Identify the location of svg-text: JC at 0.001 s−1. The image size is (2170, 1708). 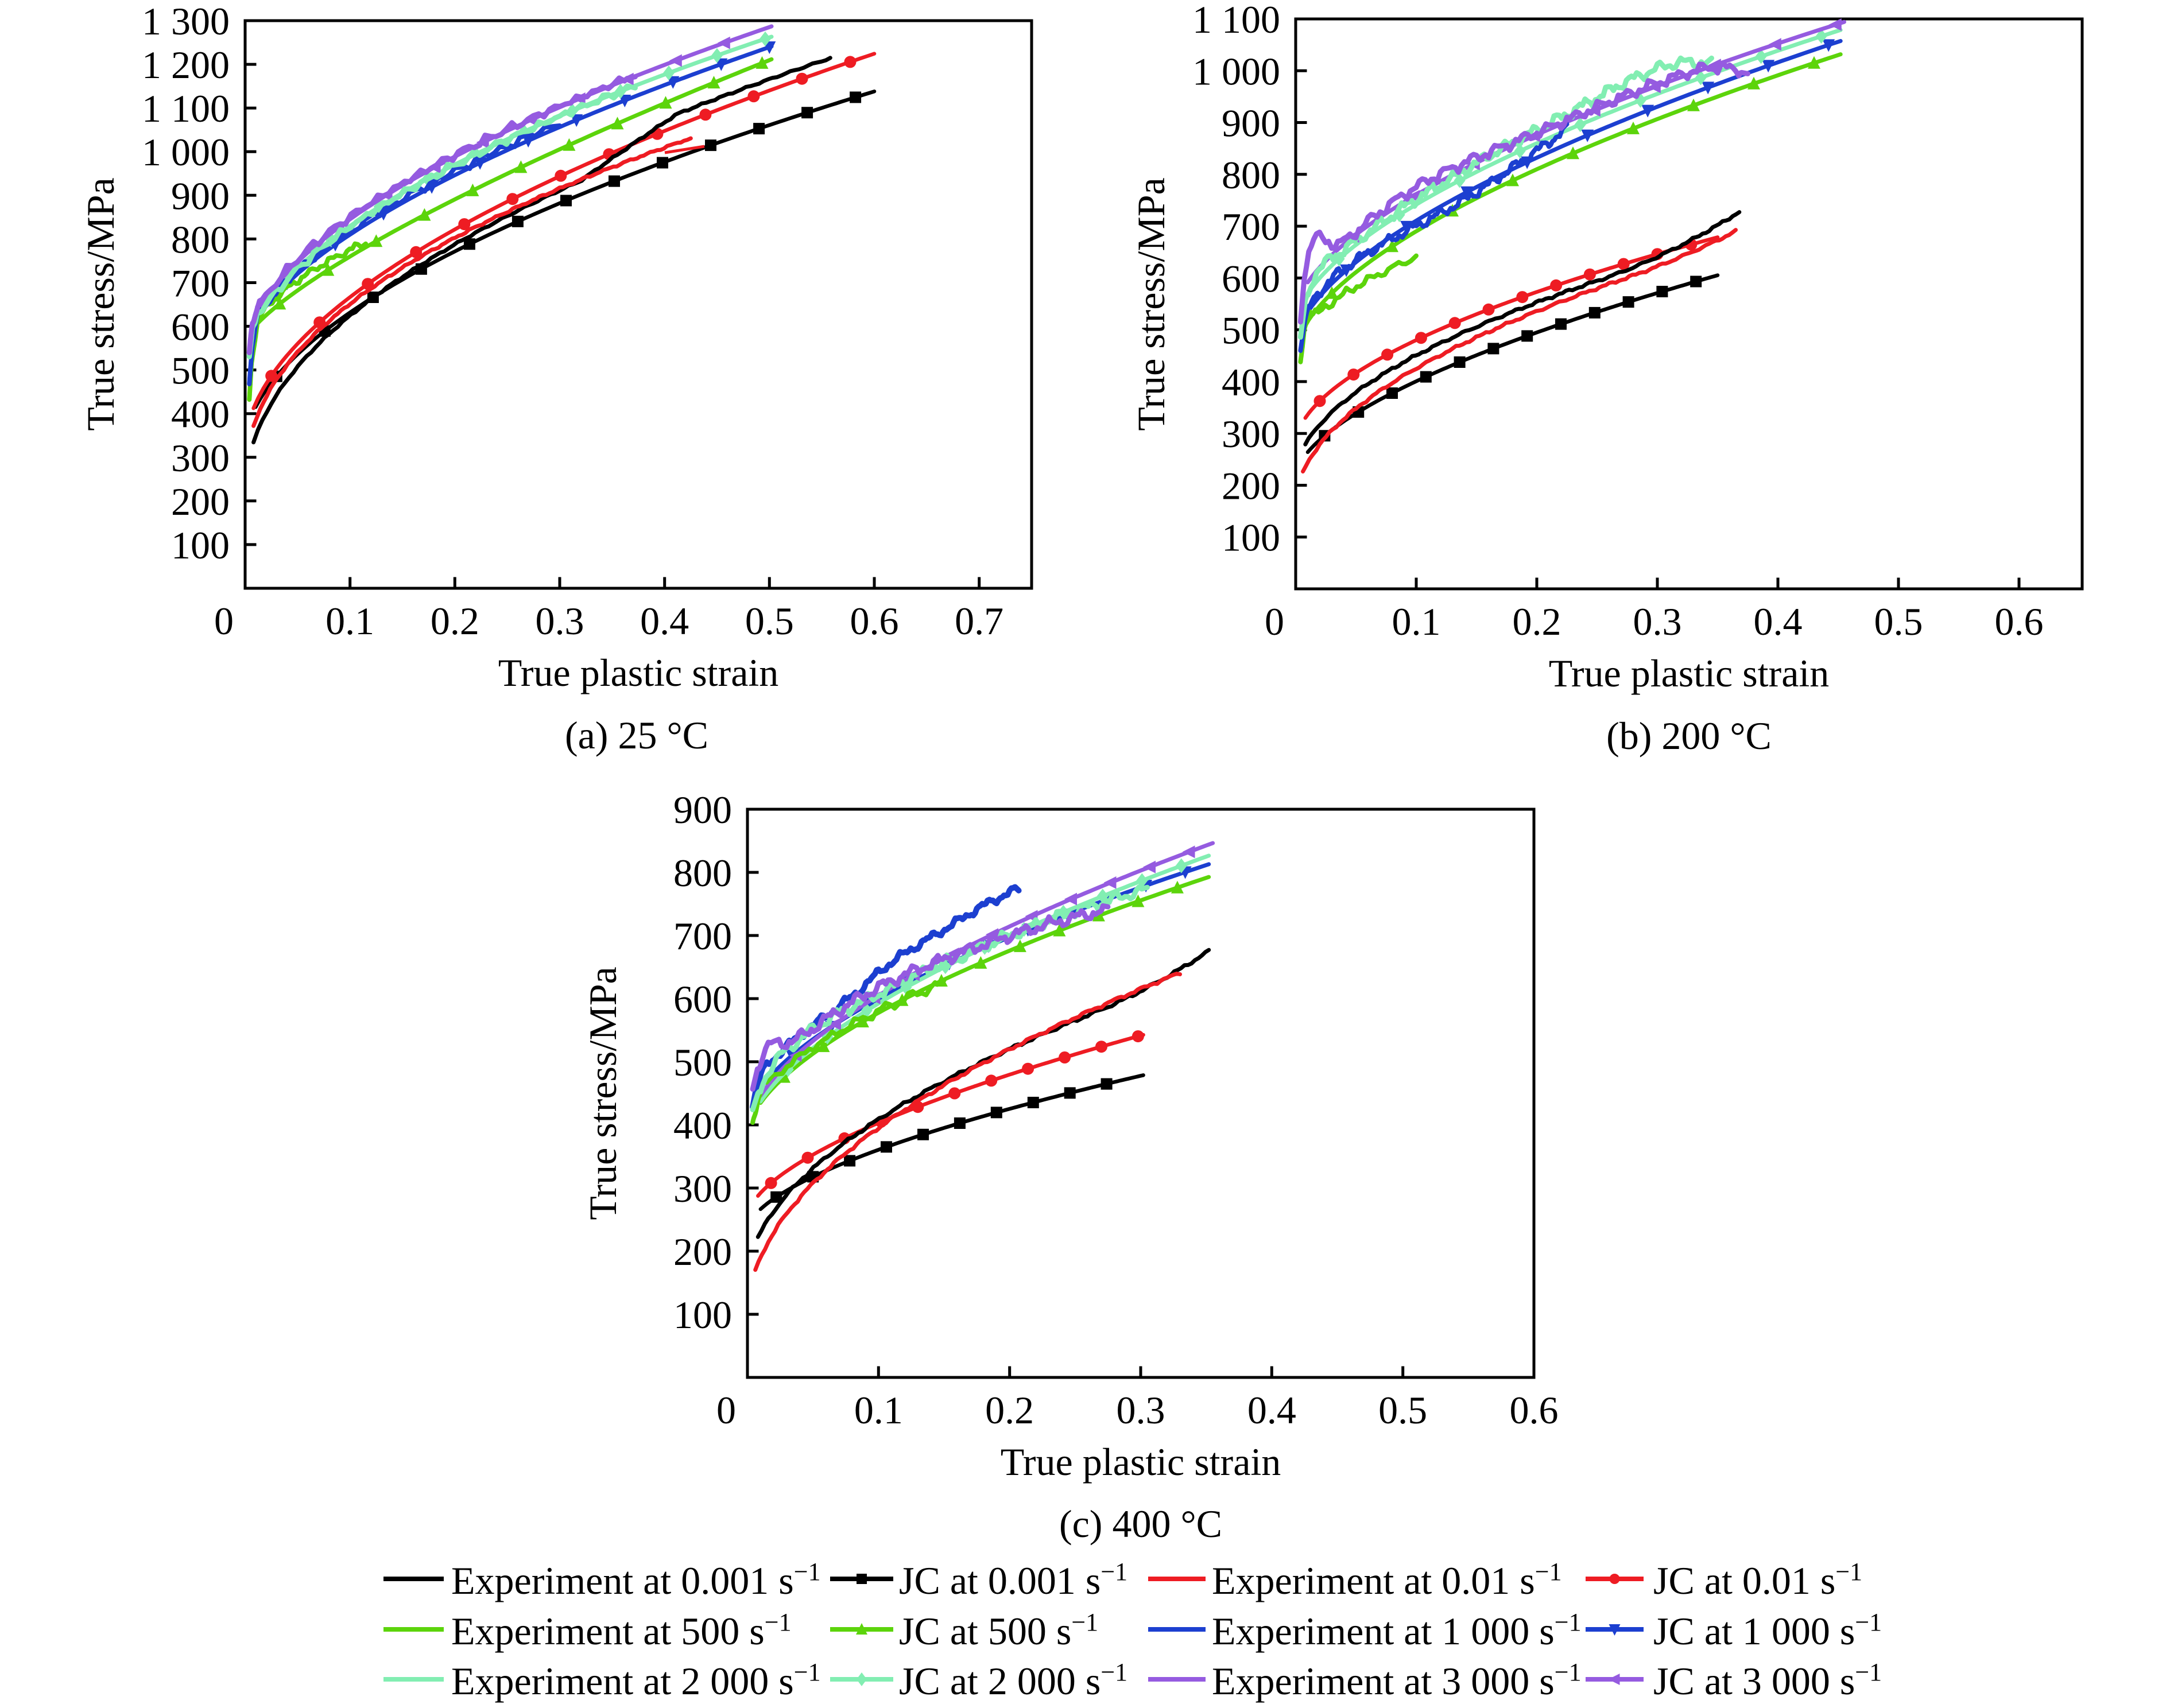
(1013, 1580).